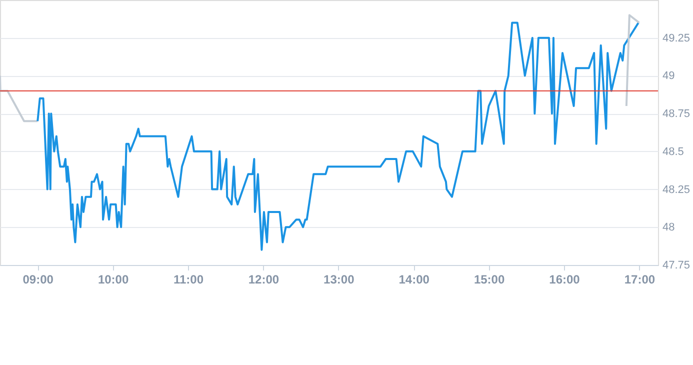 The width and height of the screenshot is (693, 365). What do you see at coordinates (676, 38) in the screenshot?
I see `y-tick-label: 49.25` at bounding box center [676, 38].